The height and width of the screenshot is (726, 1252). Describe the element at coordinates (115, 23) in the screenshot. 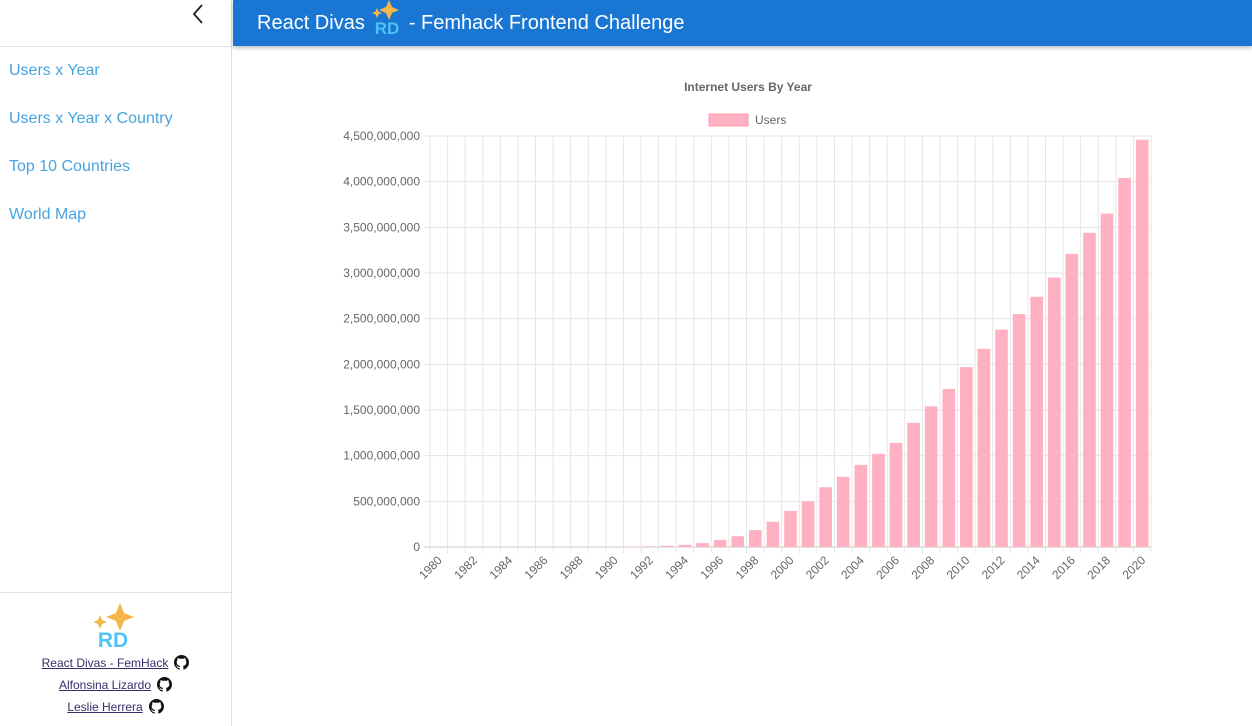

I see `sidebar-header` at that location.